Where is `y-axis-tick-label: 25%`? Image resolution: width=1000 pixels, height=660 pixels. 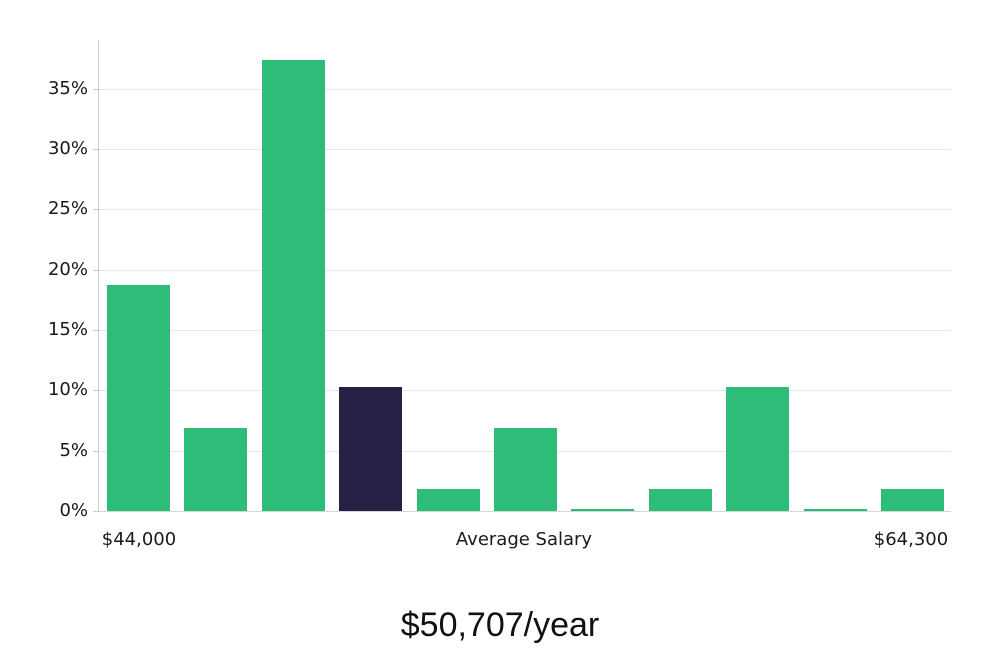
y-axis-tick-label: 25% is located at coordinates (67, 209).